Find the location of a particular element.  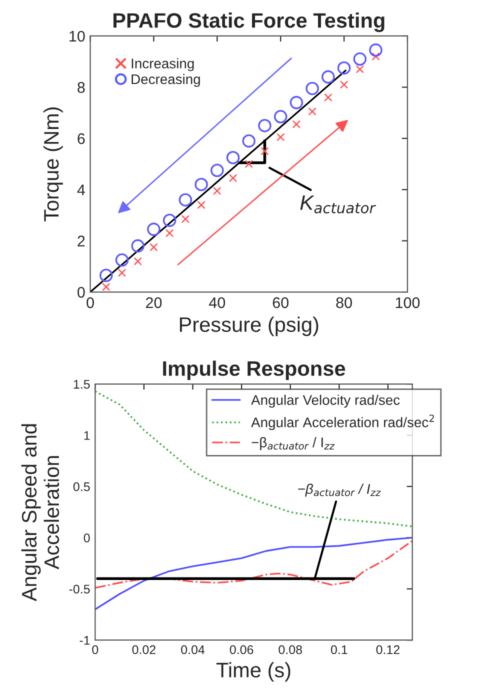

legend-label: −β$_{actuator}$ / I$_{zz}$ is located at coordinates (293, 443).